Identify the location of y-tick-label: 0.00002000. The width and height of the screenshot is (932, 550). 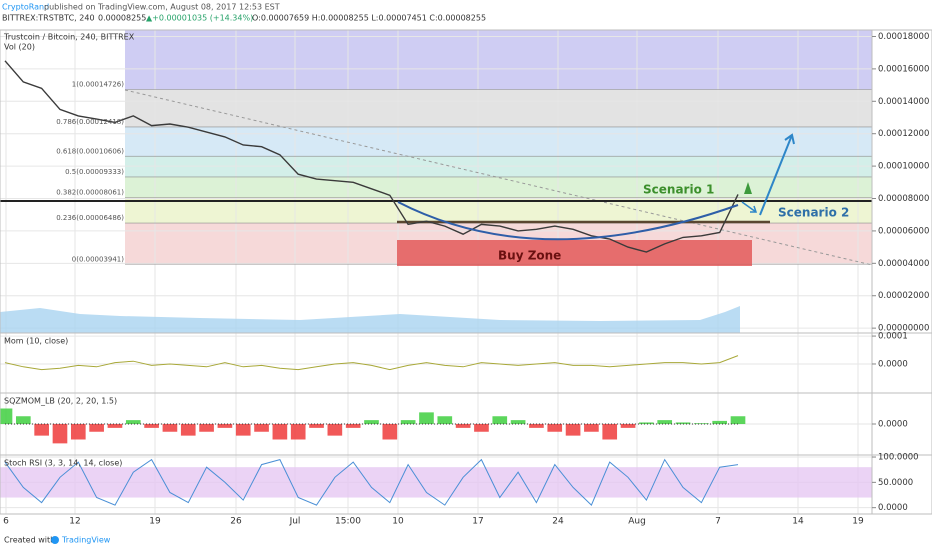
(903, 296).